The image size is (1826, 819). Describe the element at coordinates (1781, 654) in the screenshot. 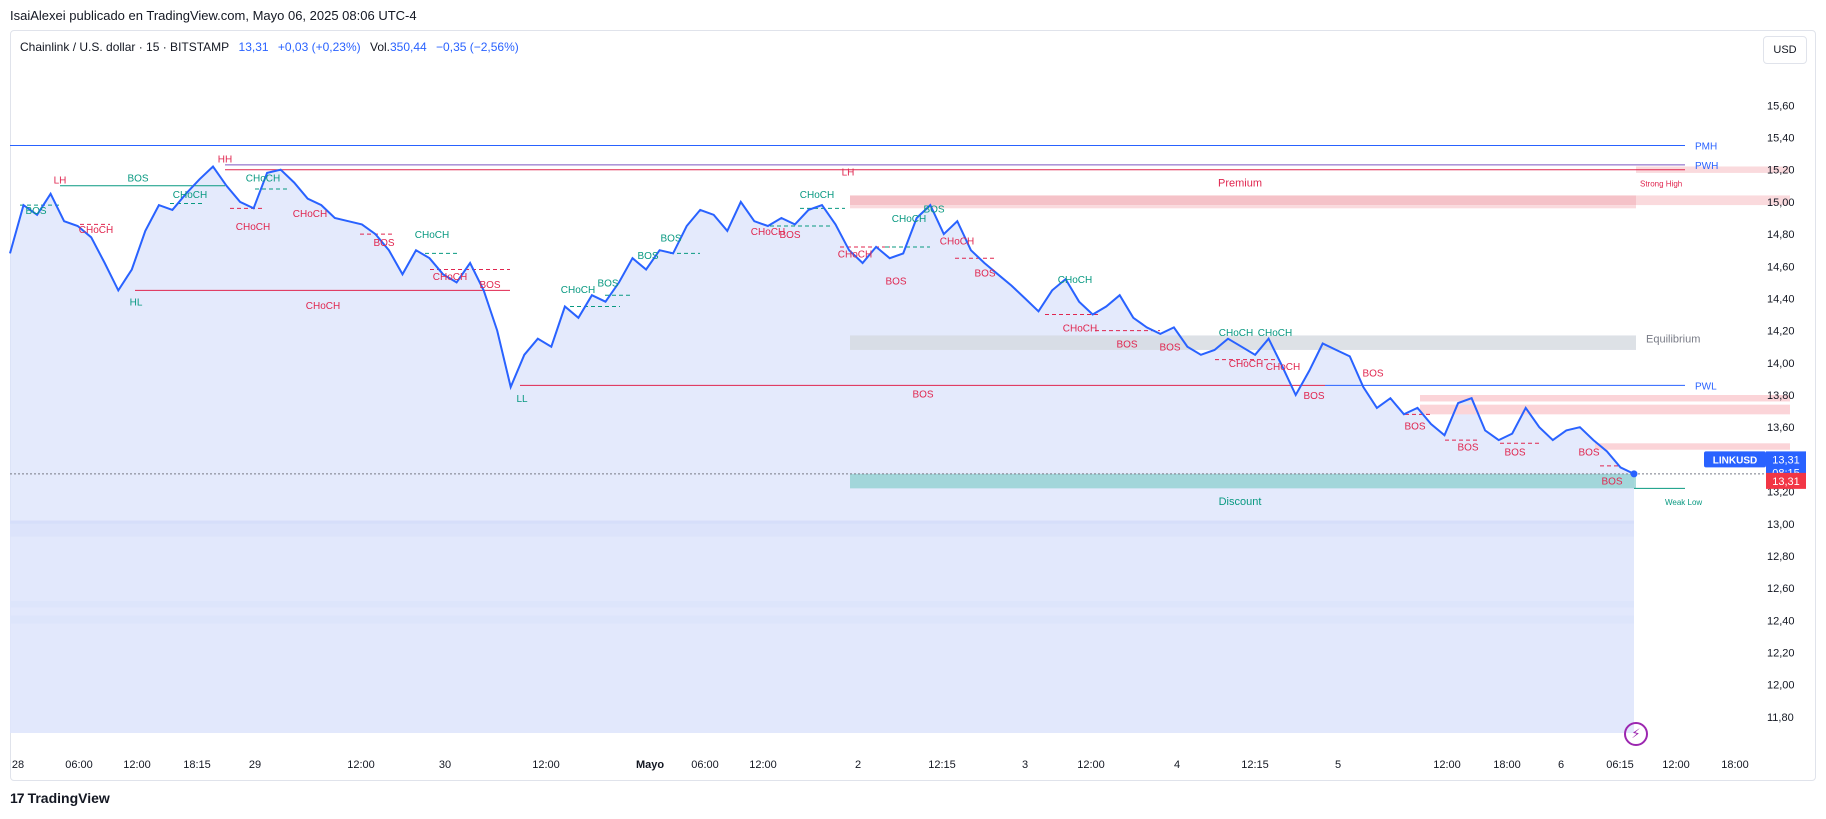

I see `y-axis-tick-label: 12,20` at that location.